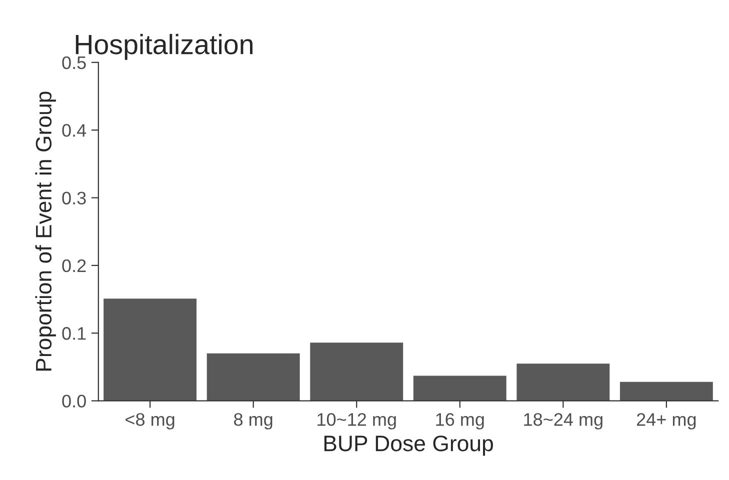  I want to click on y-tick-label: 0.3, so click(74, 198).